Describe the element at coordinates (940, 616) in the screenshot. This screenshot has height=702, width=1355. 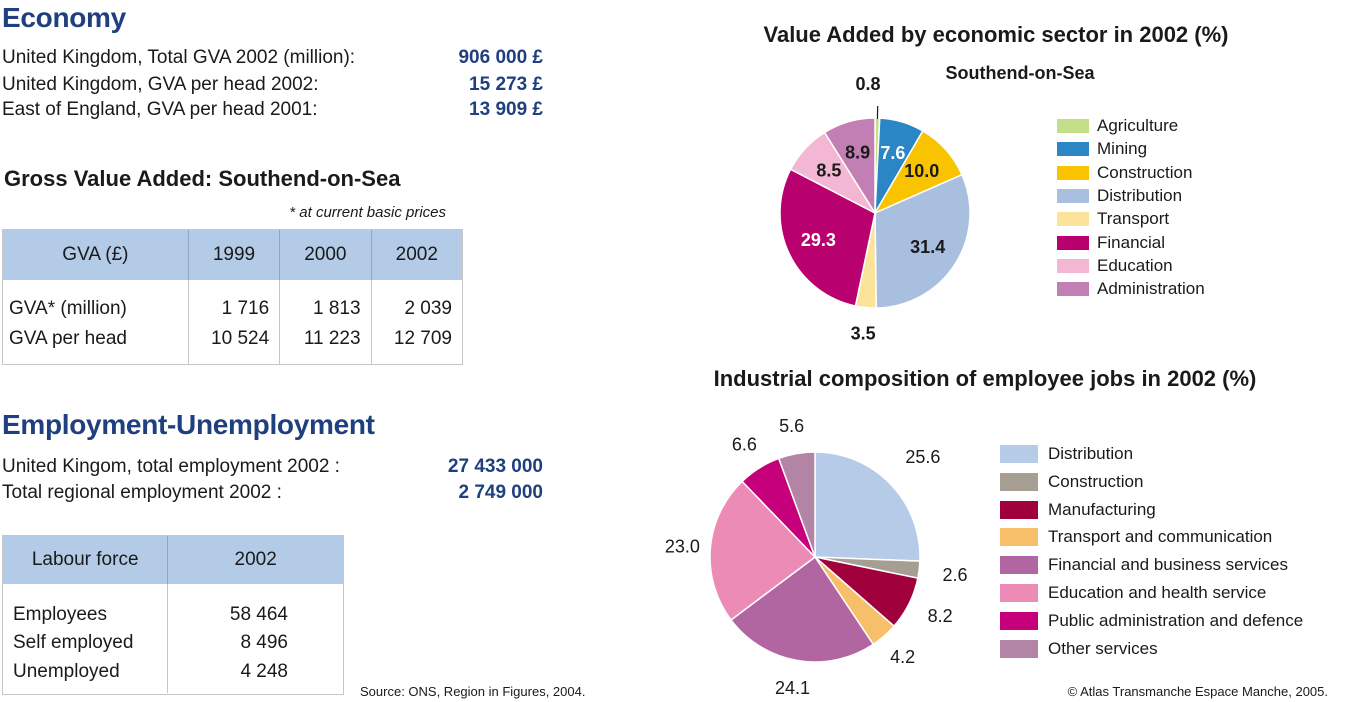
I see `pie-label-manufacturing: 8.2` at that location.